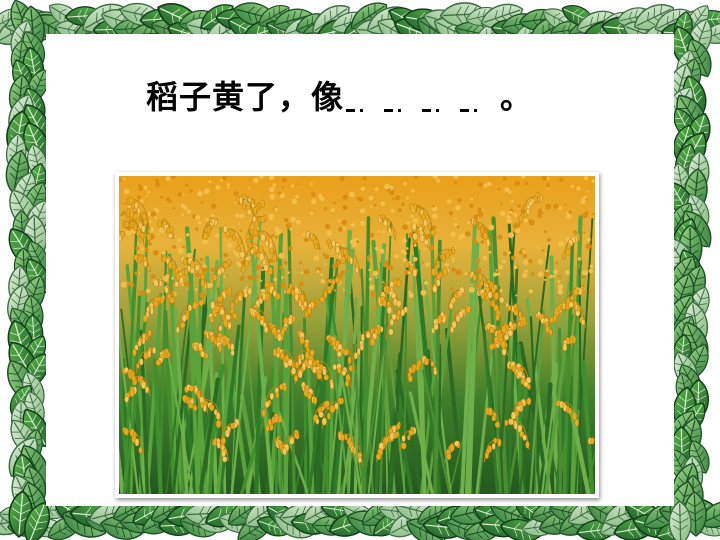  Describe the element at coordinates (422, 107) in the screenshot. I see `fill-in-blank` at that location.